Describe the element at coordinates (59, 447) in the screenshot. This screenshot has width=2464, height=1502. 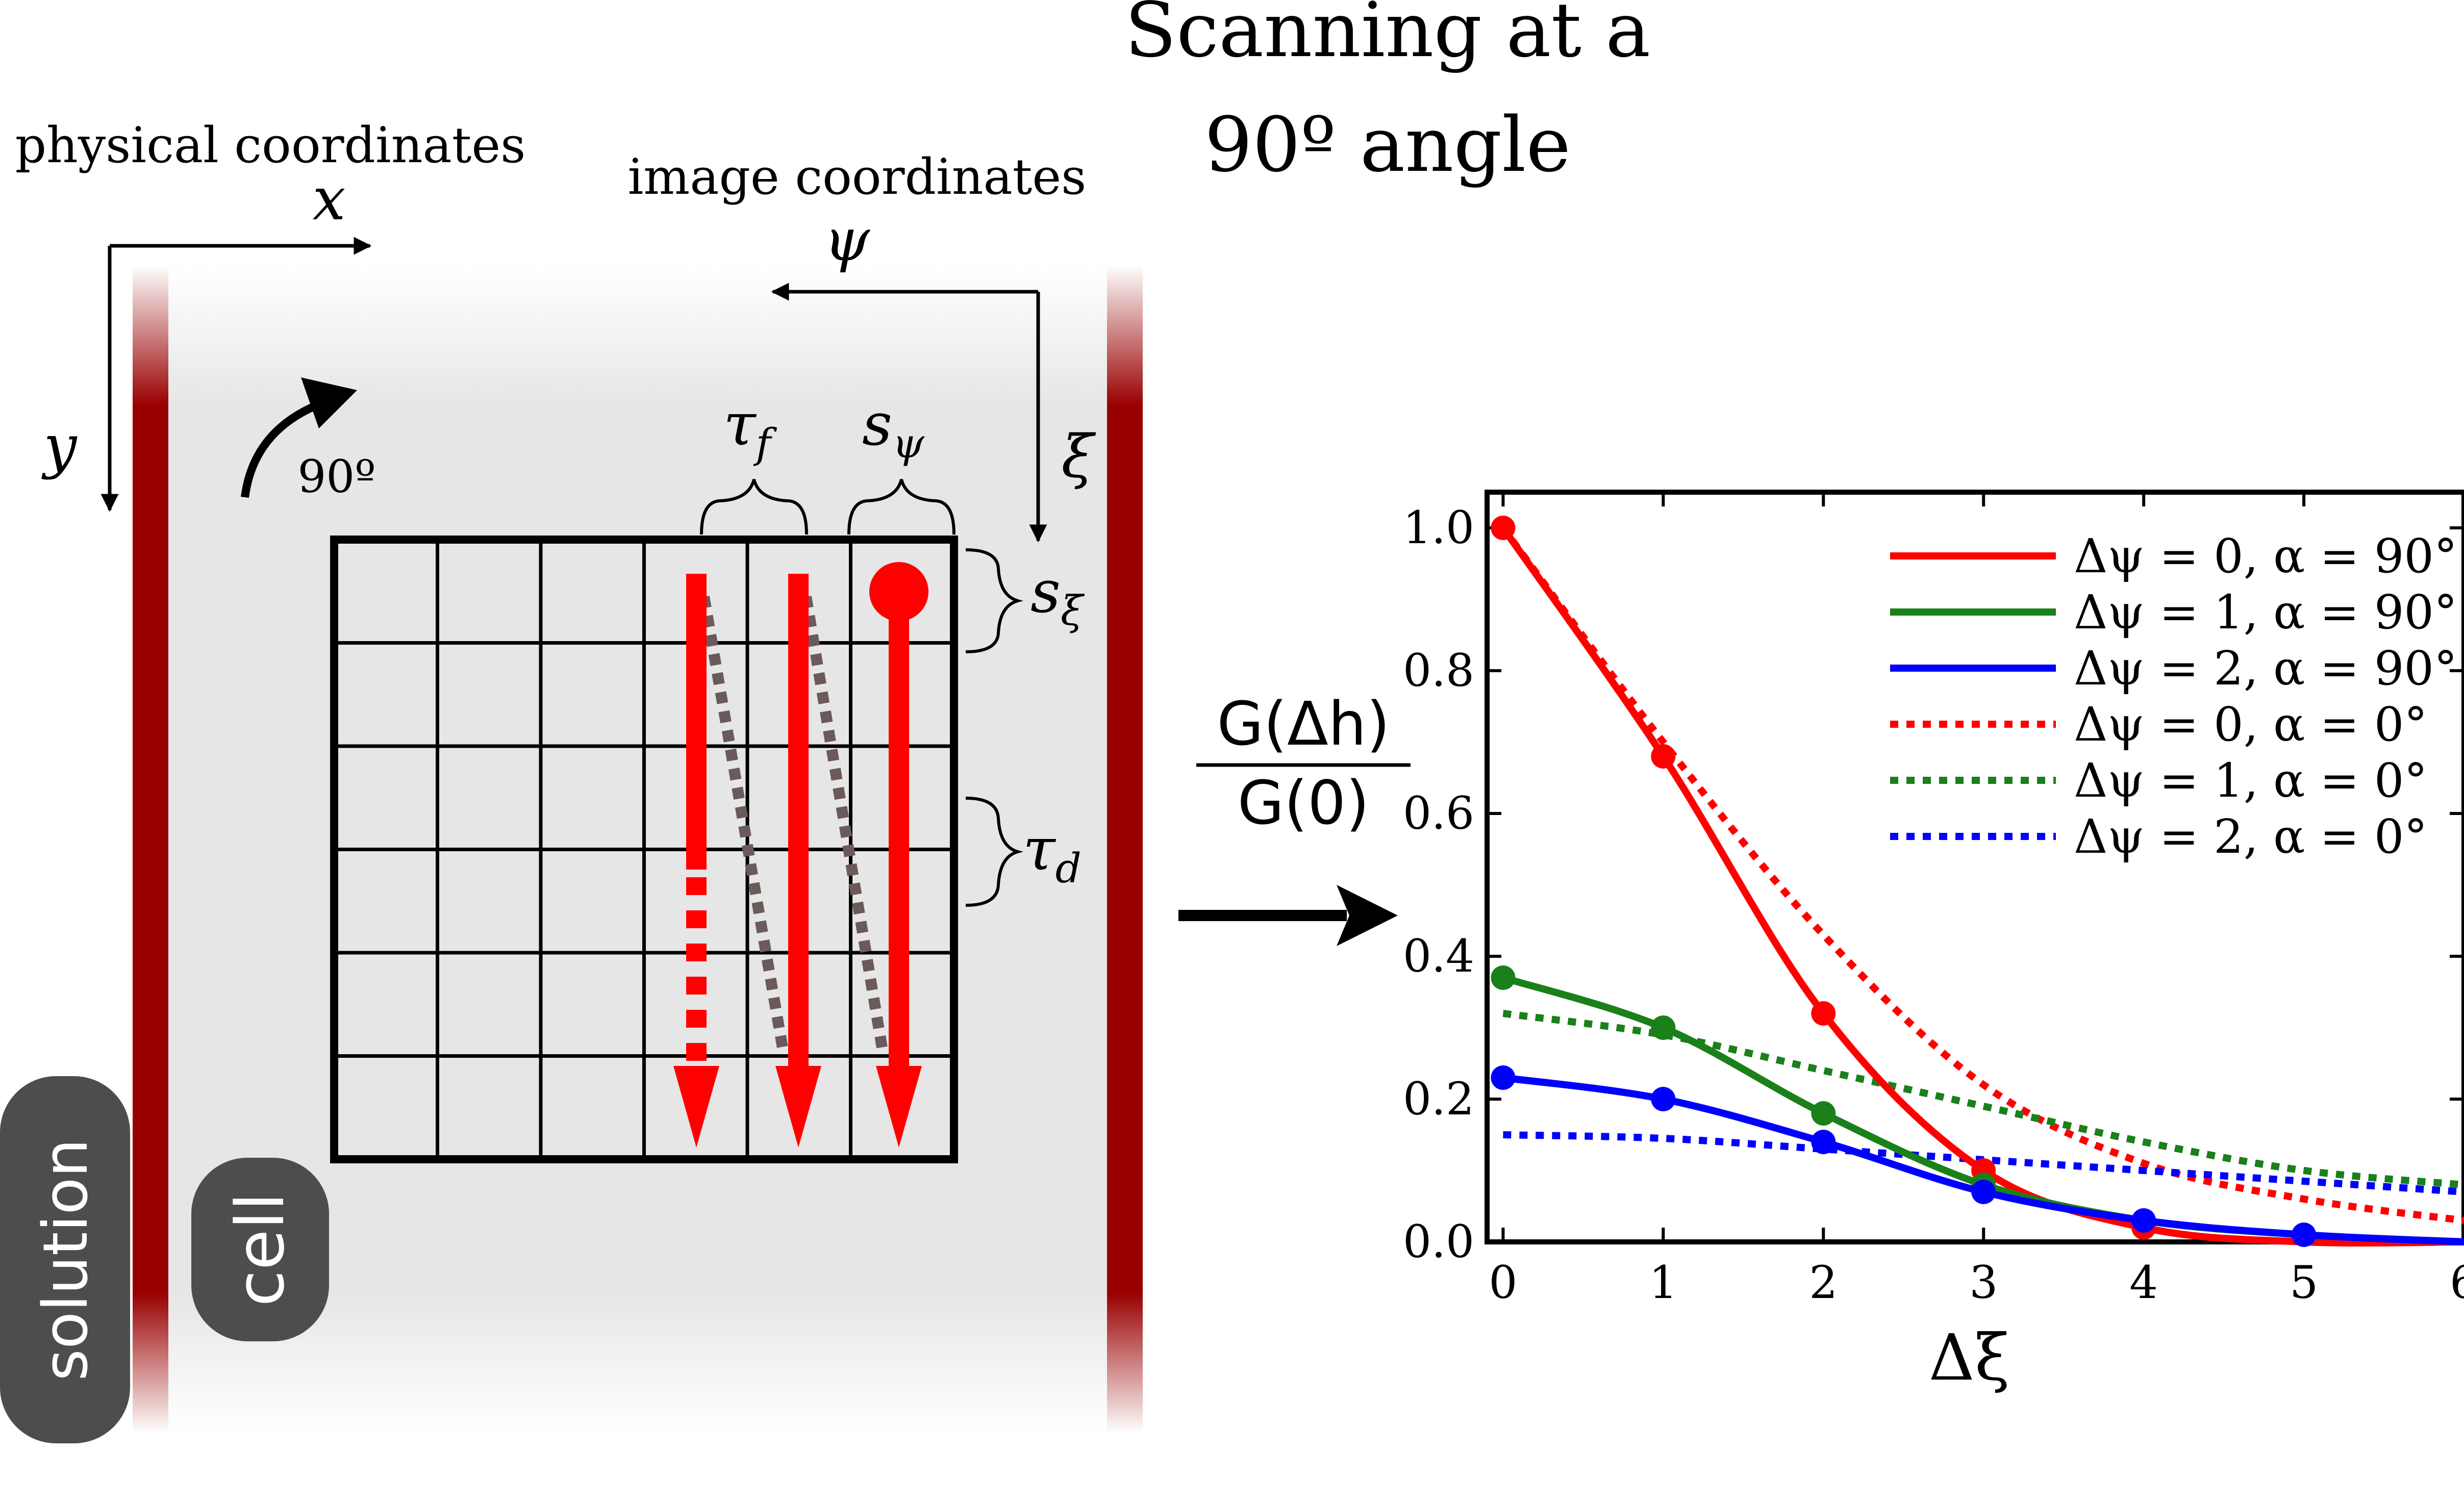
I see `y-label: y` at that location.